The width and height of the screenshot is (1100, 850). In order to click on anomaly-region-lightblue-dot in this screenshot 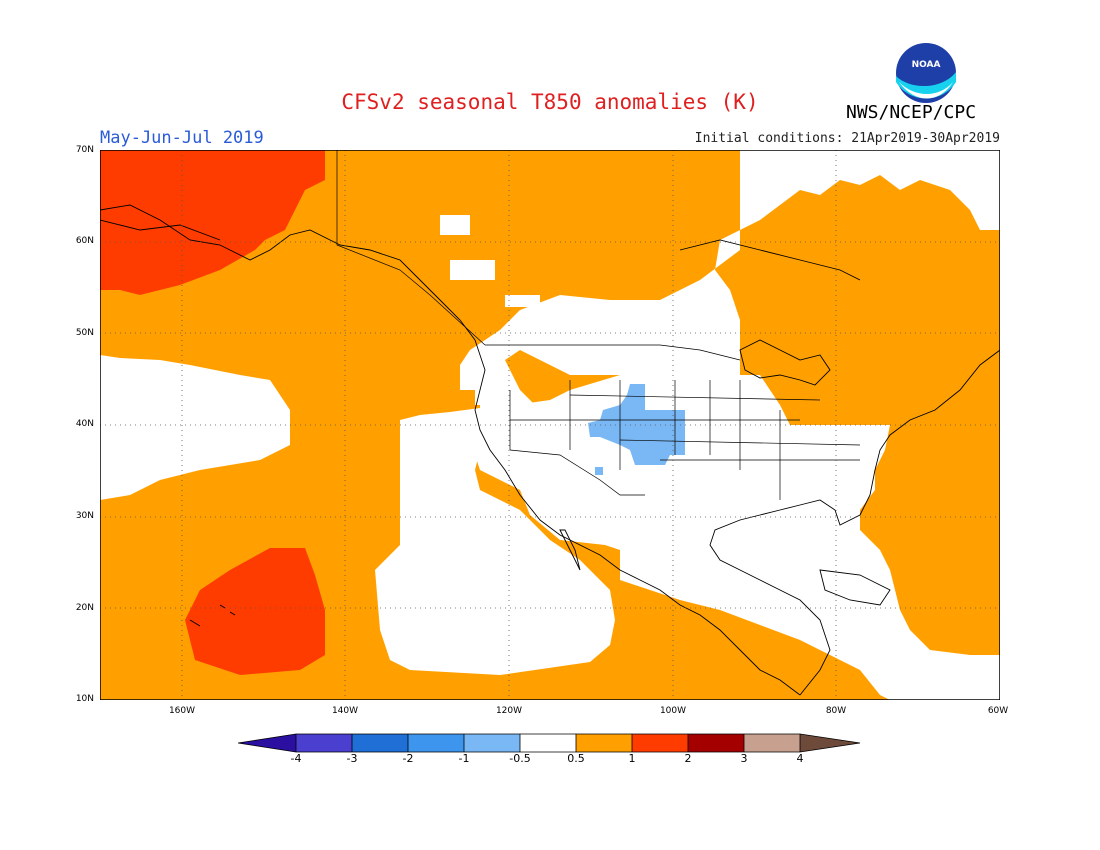, I will do `click(599, 471)`.